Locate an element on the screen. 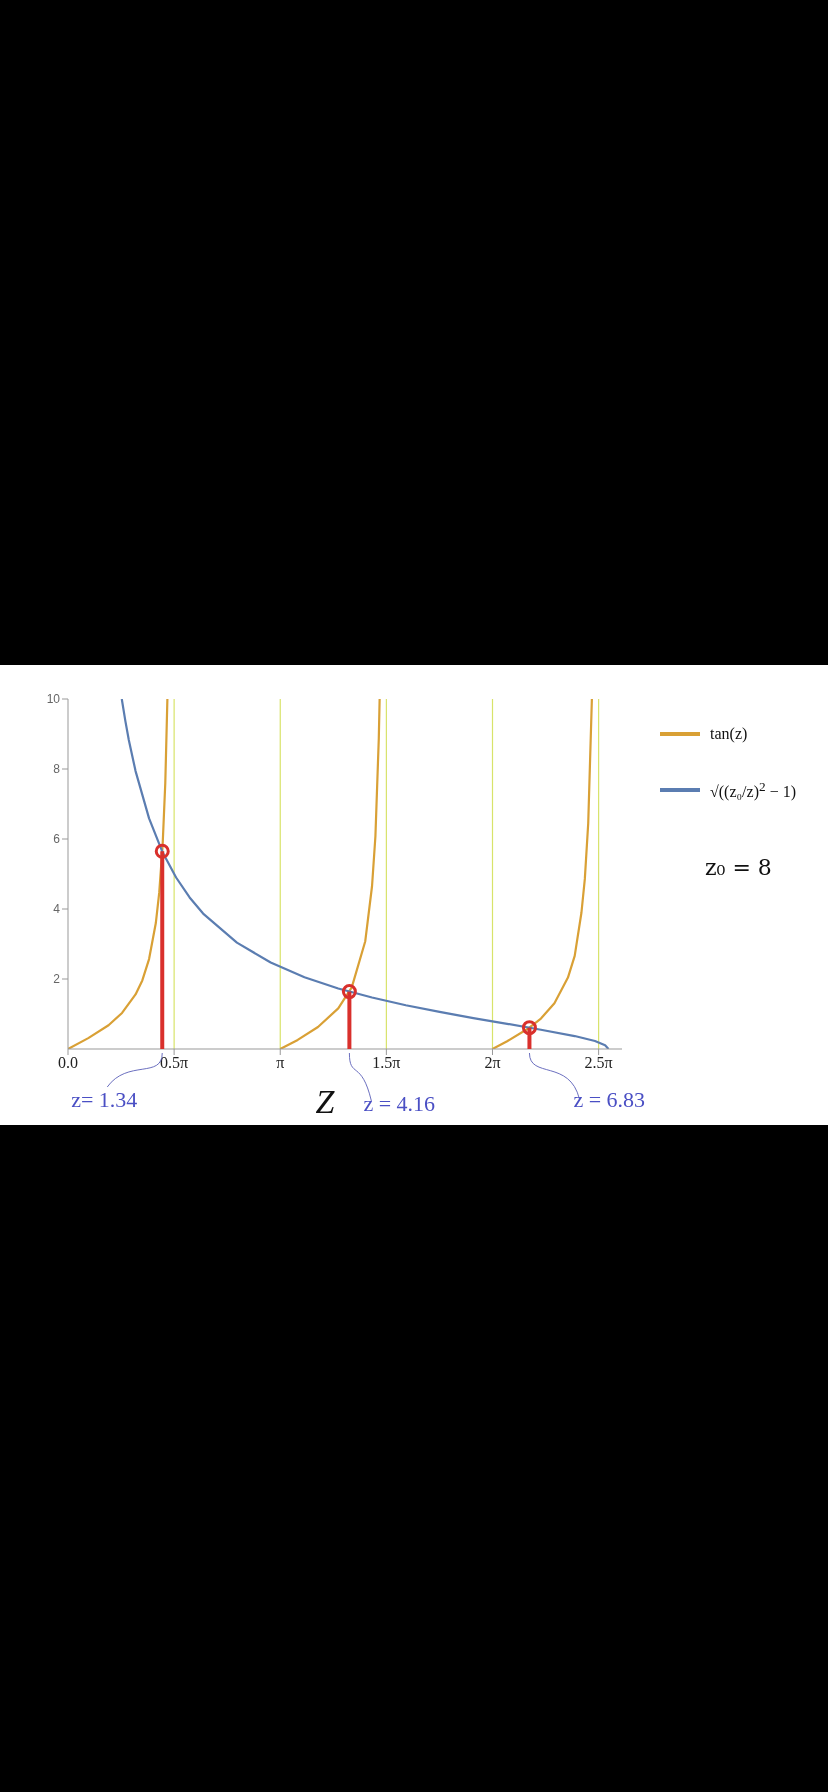 The width and height of the screenshot is (828, 1792). x-tick-label: 0.0 is located at coordinates (68, 1063).